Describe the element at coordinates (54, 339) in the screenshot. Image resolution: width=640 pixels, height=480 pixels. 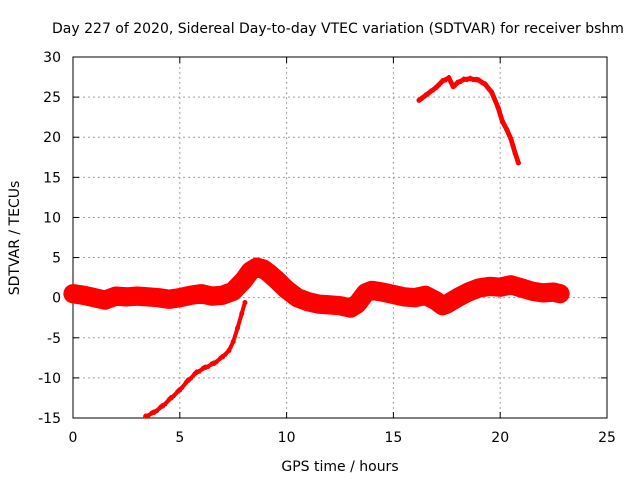
I see `y-tick-label: -5` at that location.